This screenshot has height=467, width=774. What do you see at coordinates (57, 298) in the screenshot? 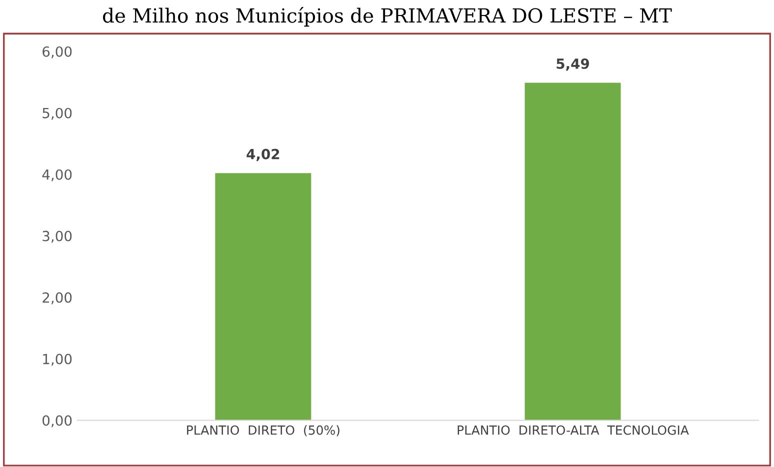
I see `y-tick-label: 2,00` at bounding box center [57, 298].